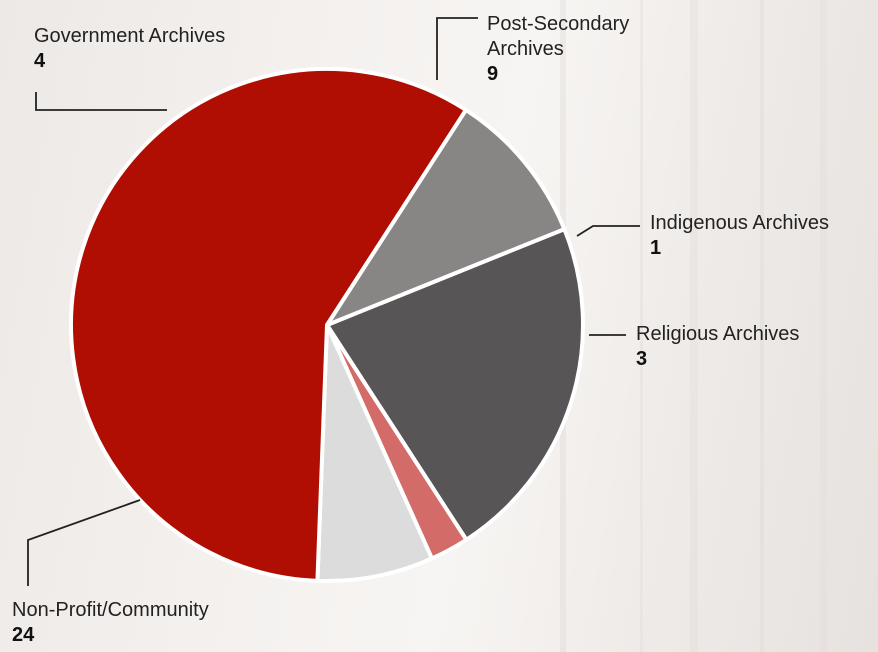 This screenshot has height=652, width=878. I want to click on value-post-secondary: 9, so click(493, 74).